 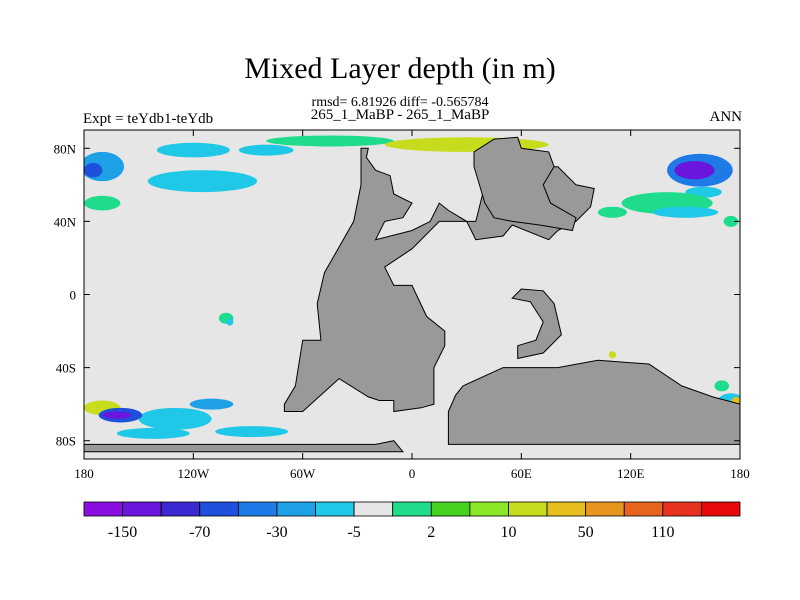 I want to click on colorbar-label: 2, so click(x=431, y=532).